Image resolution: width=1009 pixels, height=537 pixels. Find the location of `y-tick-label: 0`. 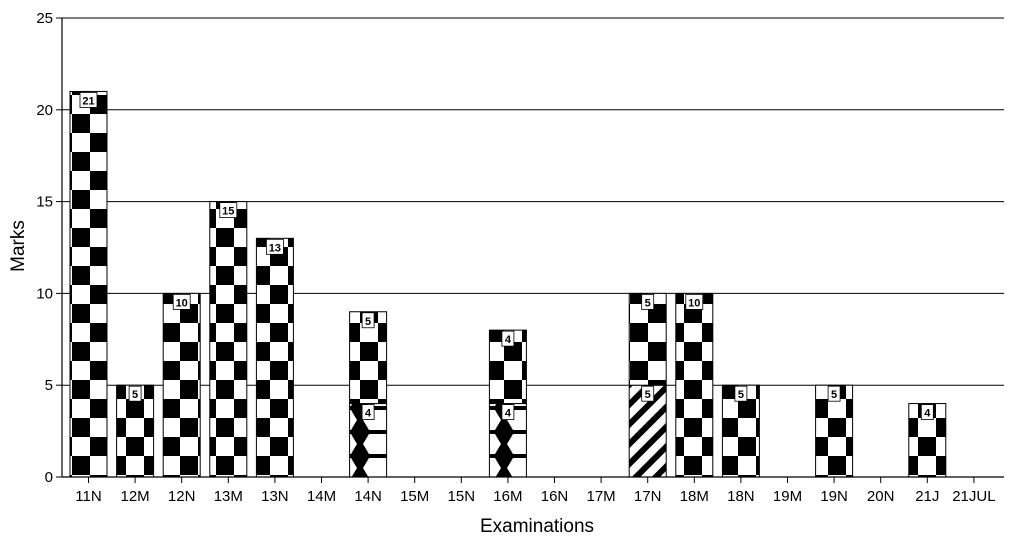

y-tick-label: 0 is located at coordinates (49, 477).